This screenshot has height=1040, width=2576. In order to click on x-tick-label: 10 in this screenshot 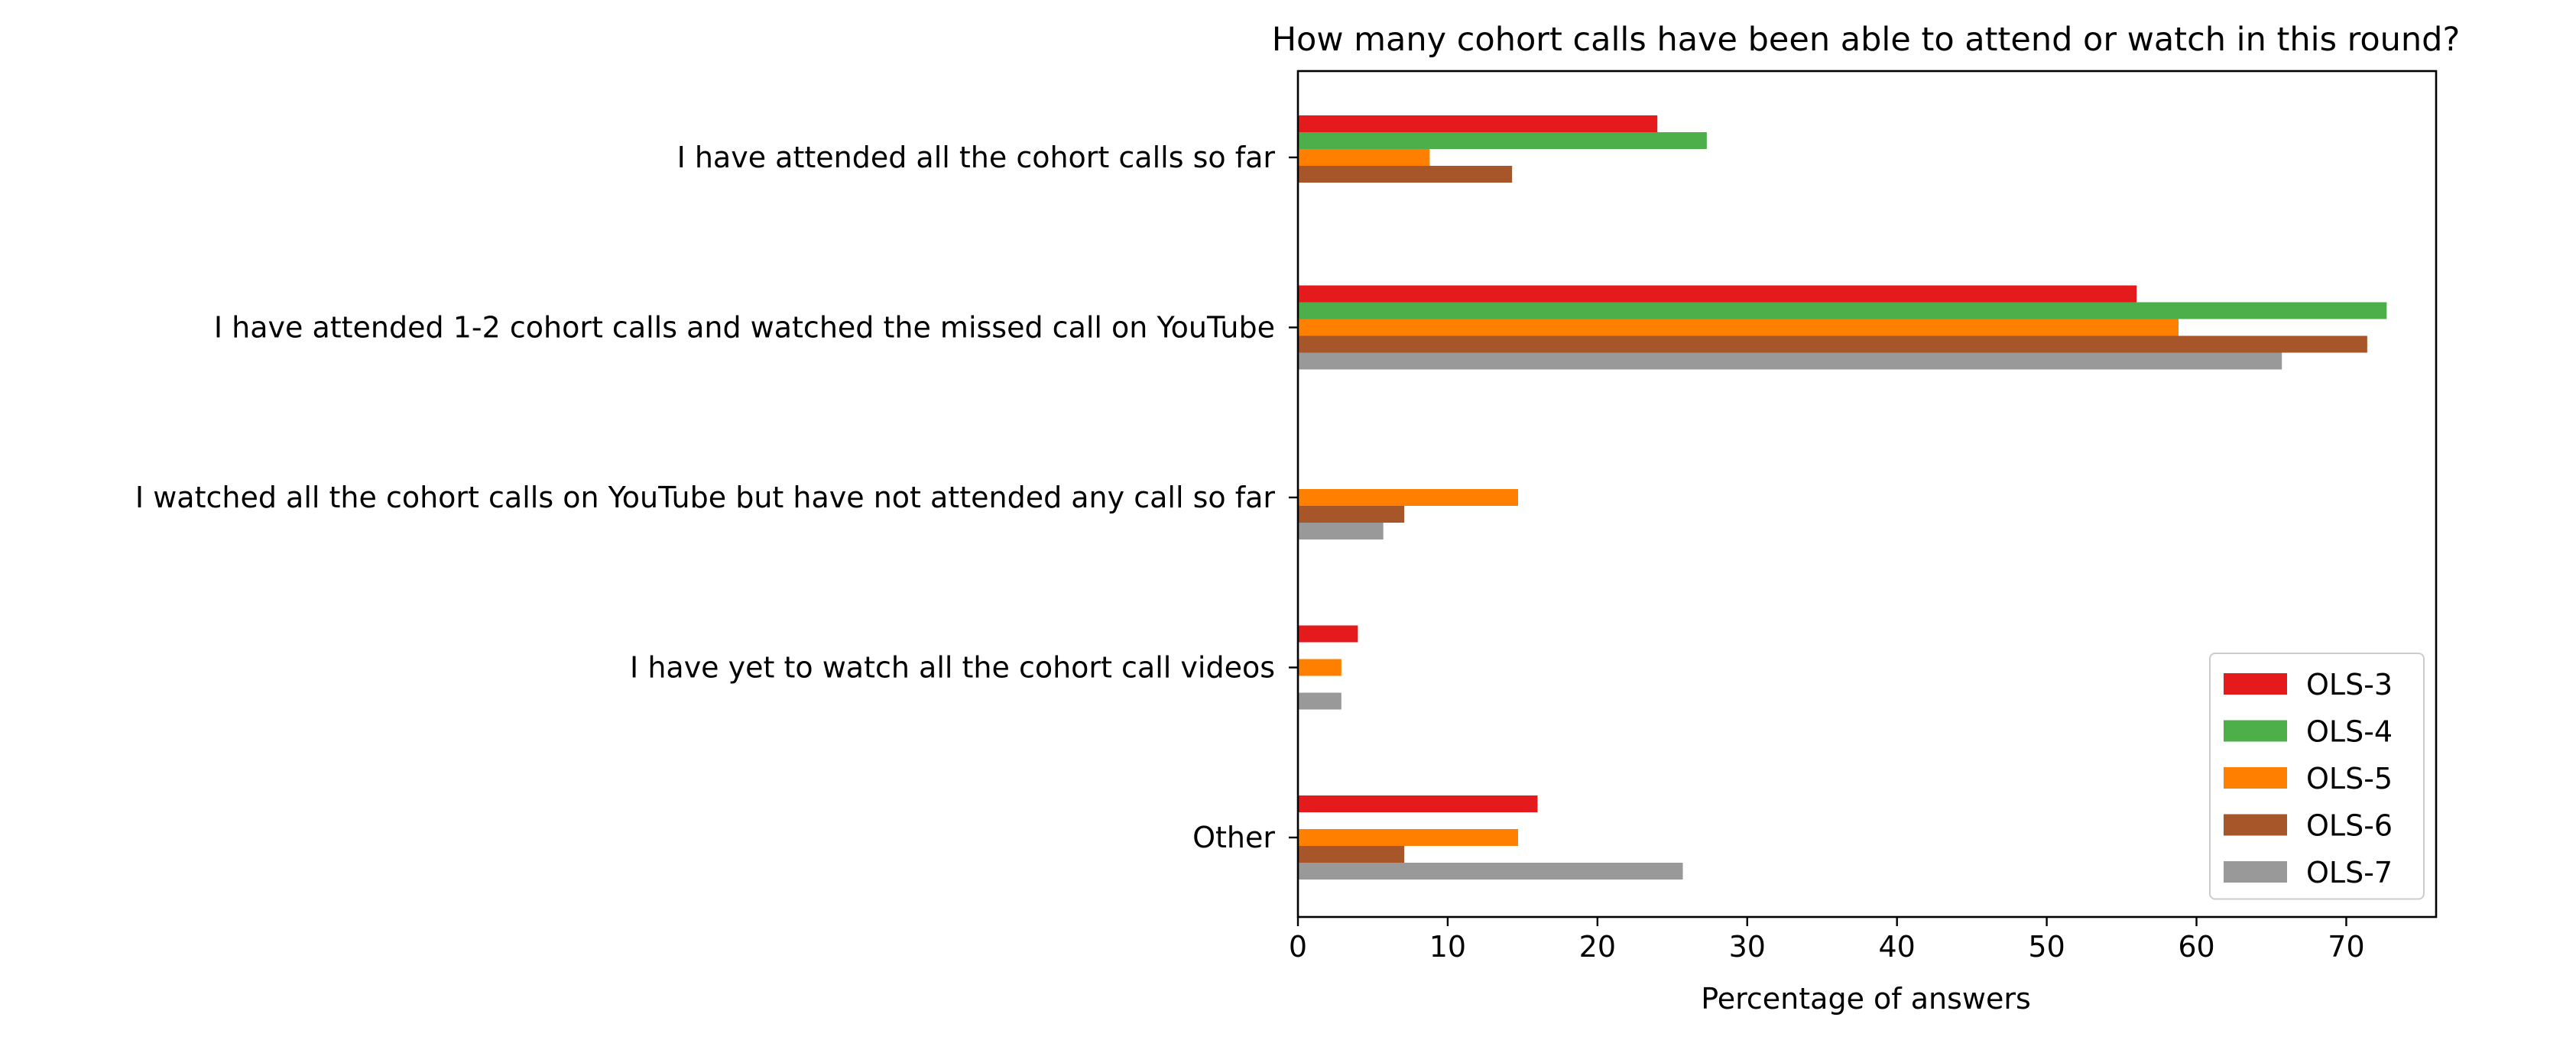, I will do `click(1447, 947)`.